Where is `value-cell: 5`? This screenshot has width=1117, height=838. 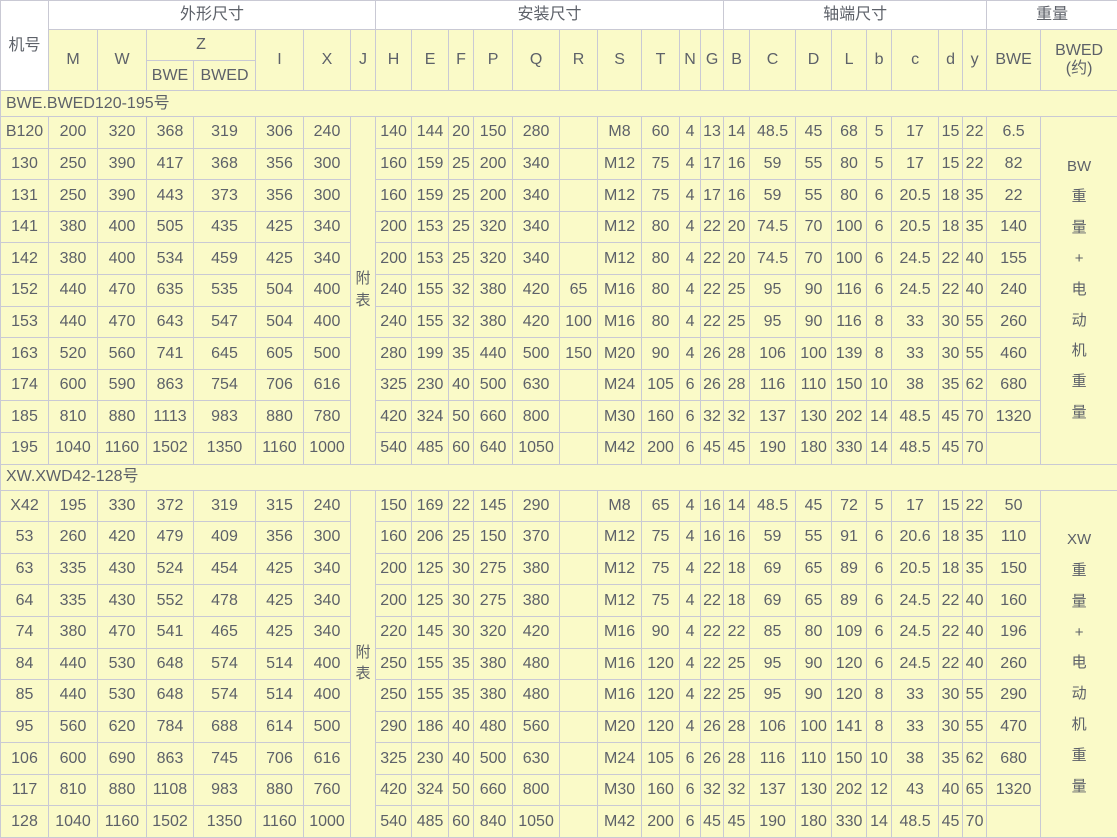
value-cell: 5 is located at coordinates (879, 132).